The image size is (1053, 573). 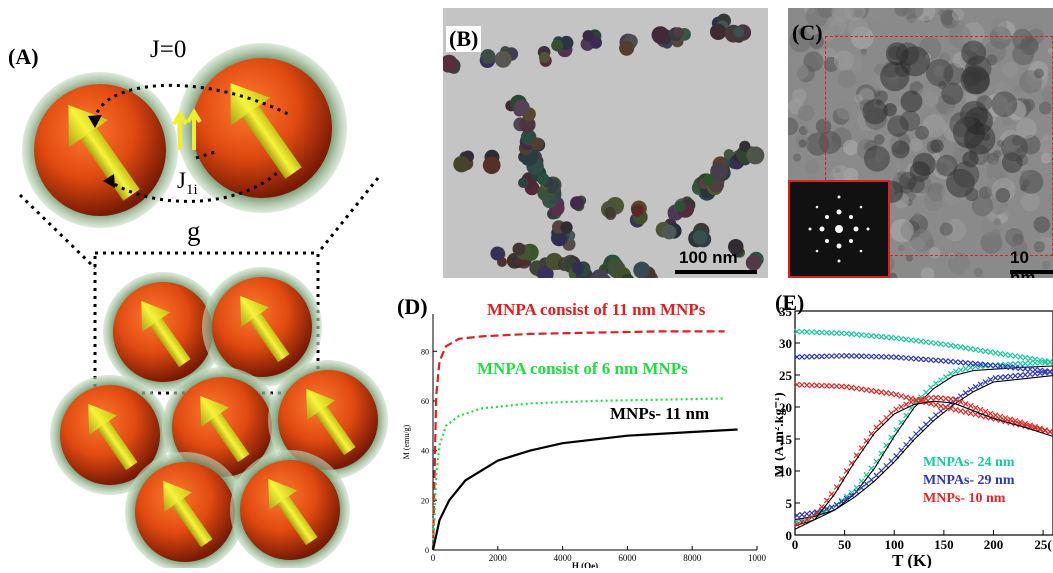 What do you see at coordinates (225, 429) in the screenshot?
I see `spin-arrow-icon` at bounding box center [225, 429].